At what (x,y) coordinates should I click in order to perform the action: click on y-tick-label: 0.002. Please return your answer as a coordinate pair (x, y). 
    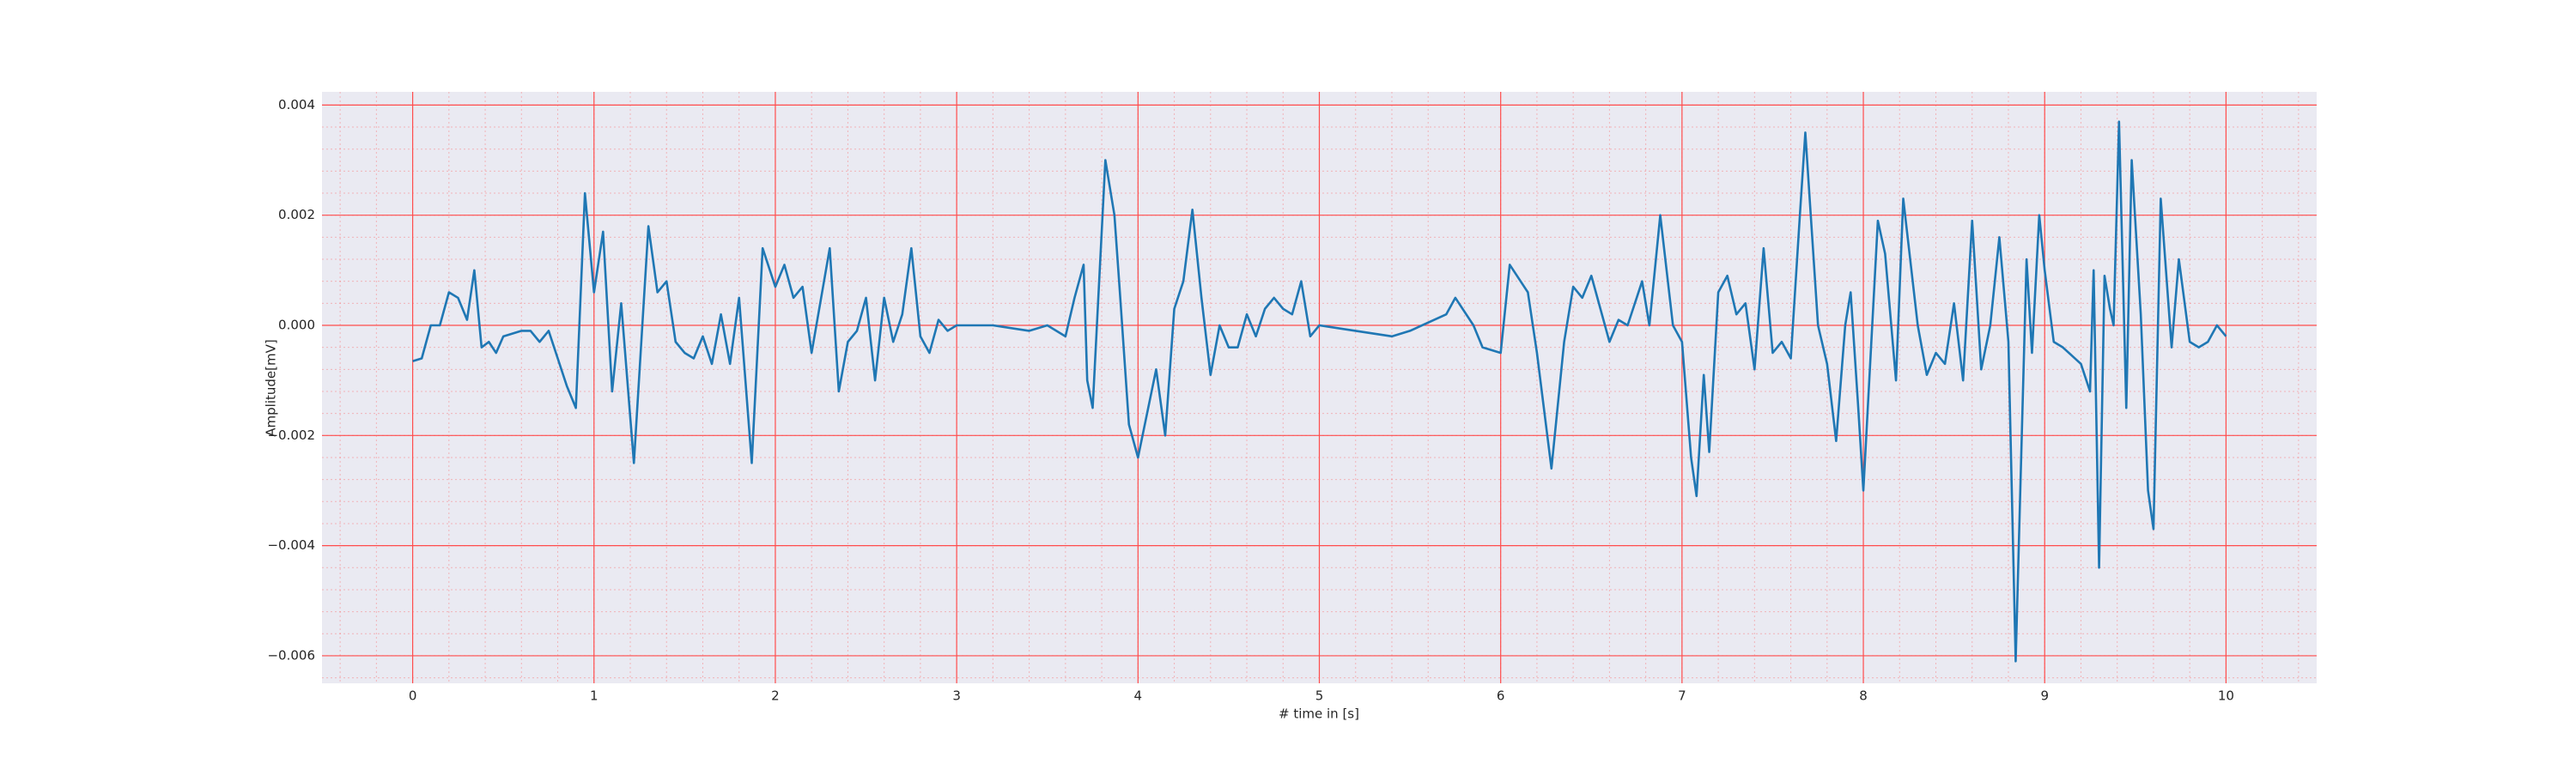
    Looking at the image, I should click on (296, 215).